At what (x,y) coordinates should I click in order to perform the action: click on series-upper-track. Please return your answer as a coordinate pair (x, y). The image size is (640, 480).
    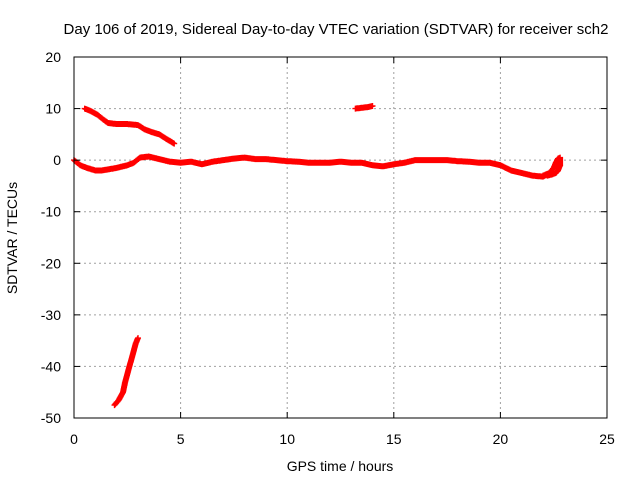
    Looking at the image, I should click on (129, 126).